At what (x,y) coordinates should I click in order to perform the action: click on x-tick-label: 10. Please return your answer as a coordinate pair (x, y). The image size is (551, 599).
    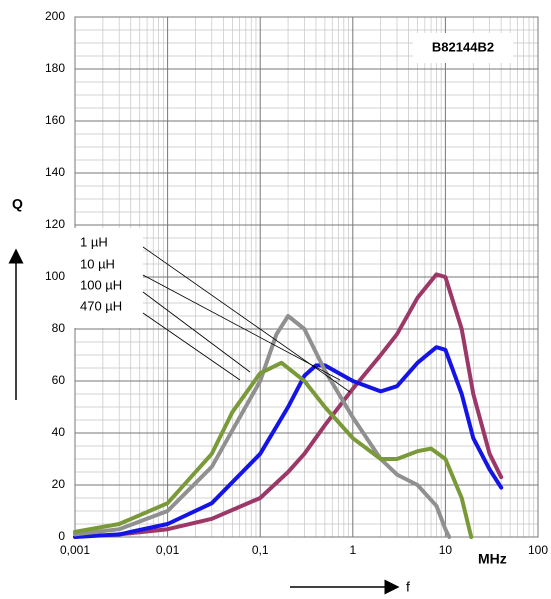
    Looking at the image, I should click on (446, 550).